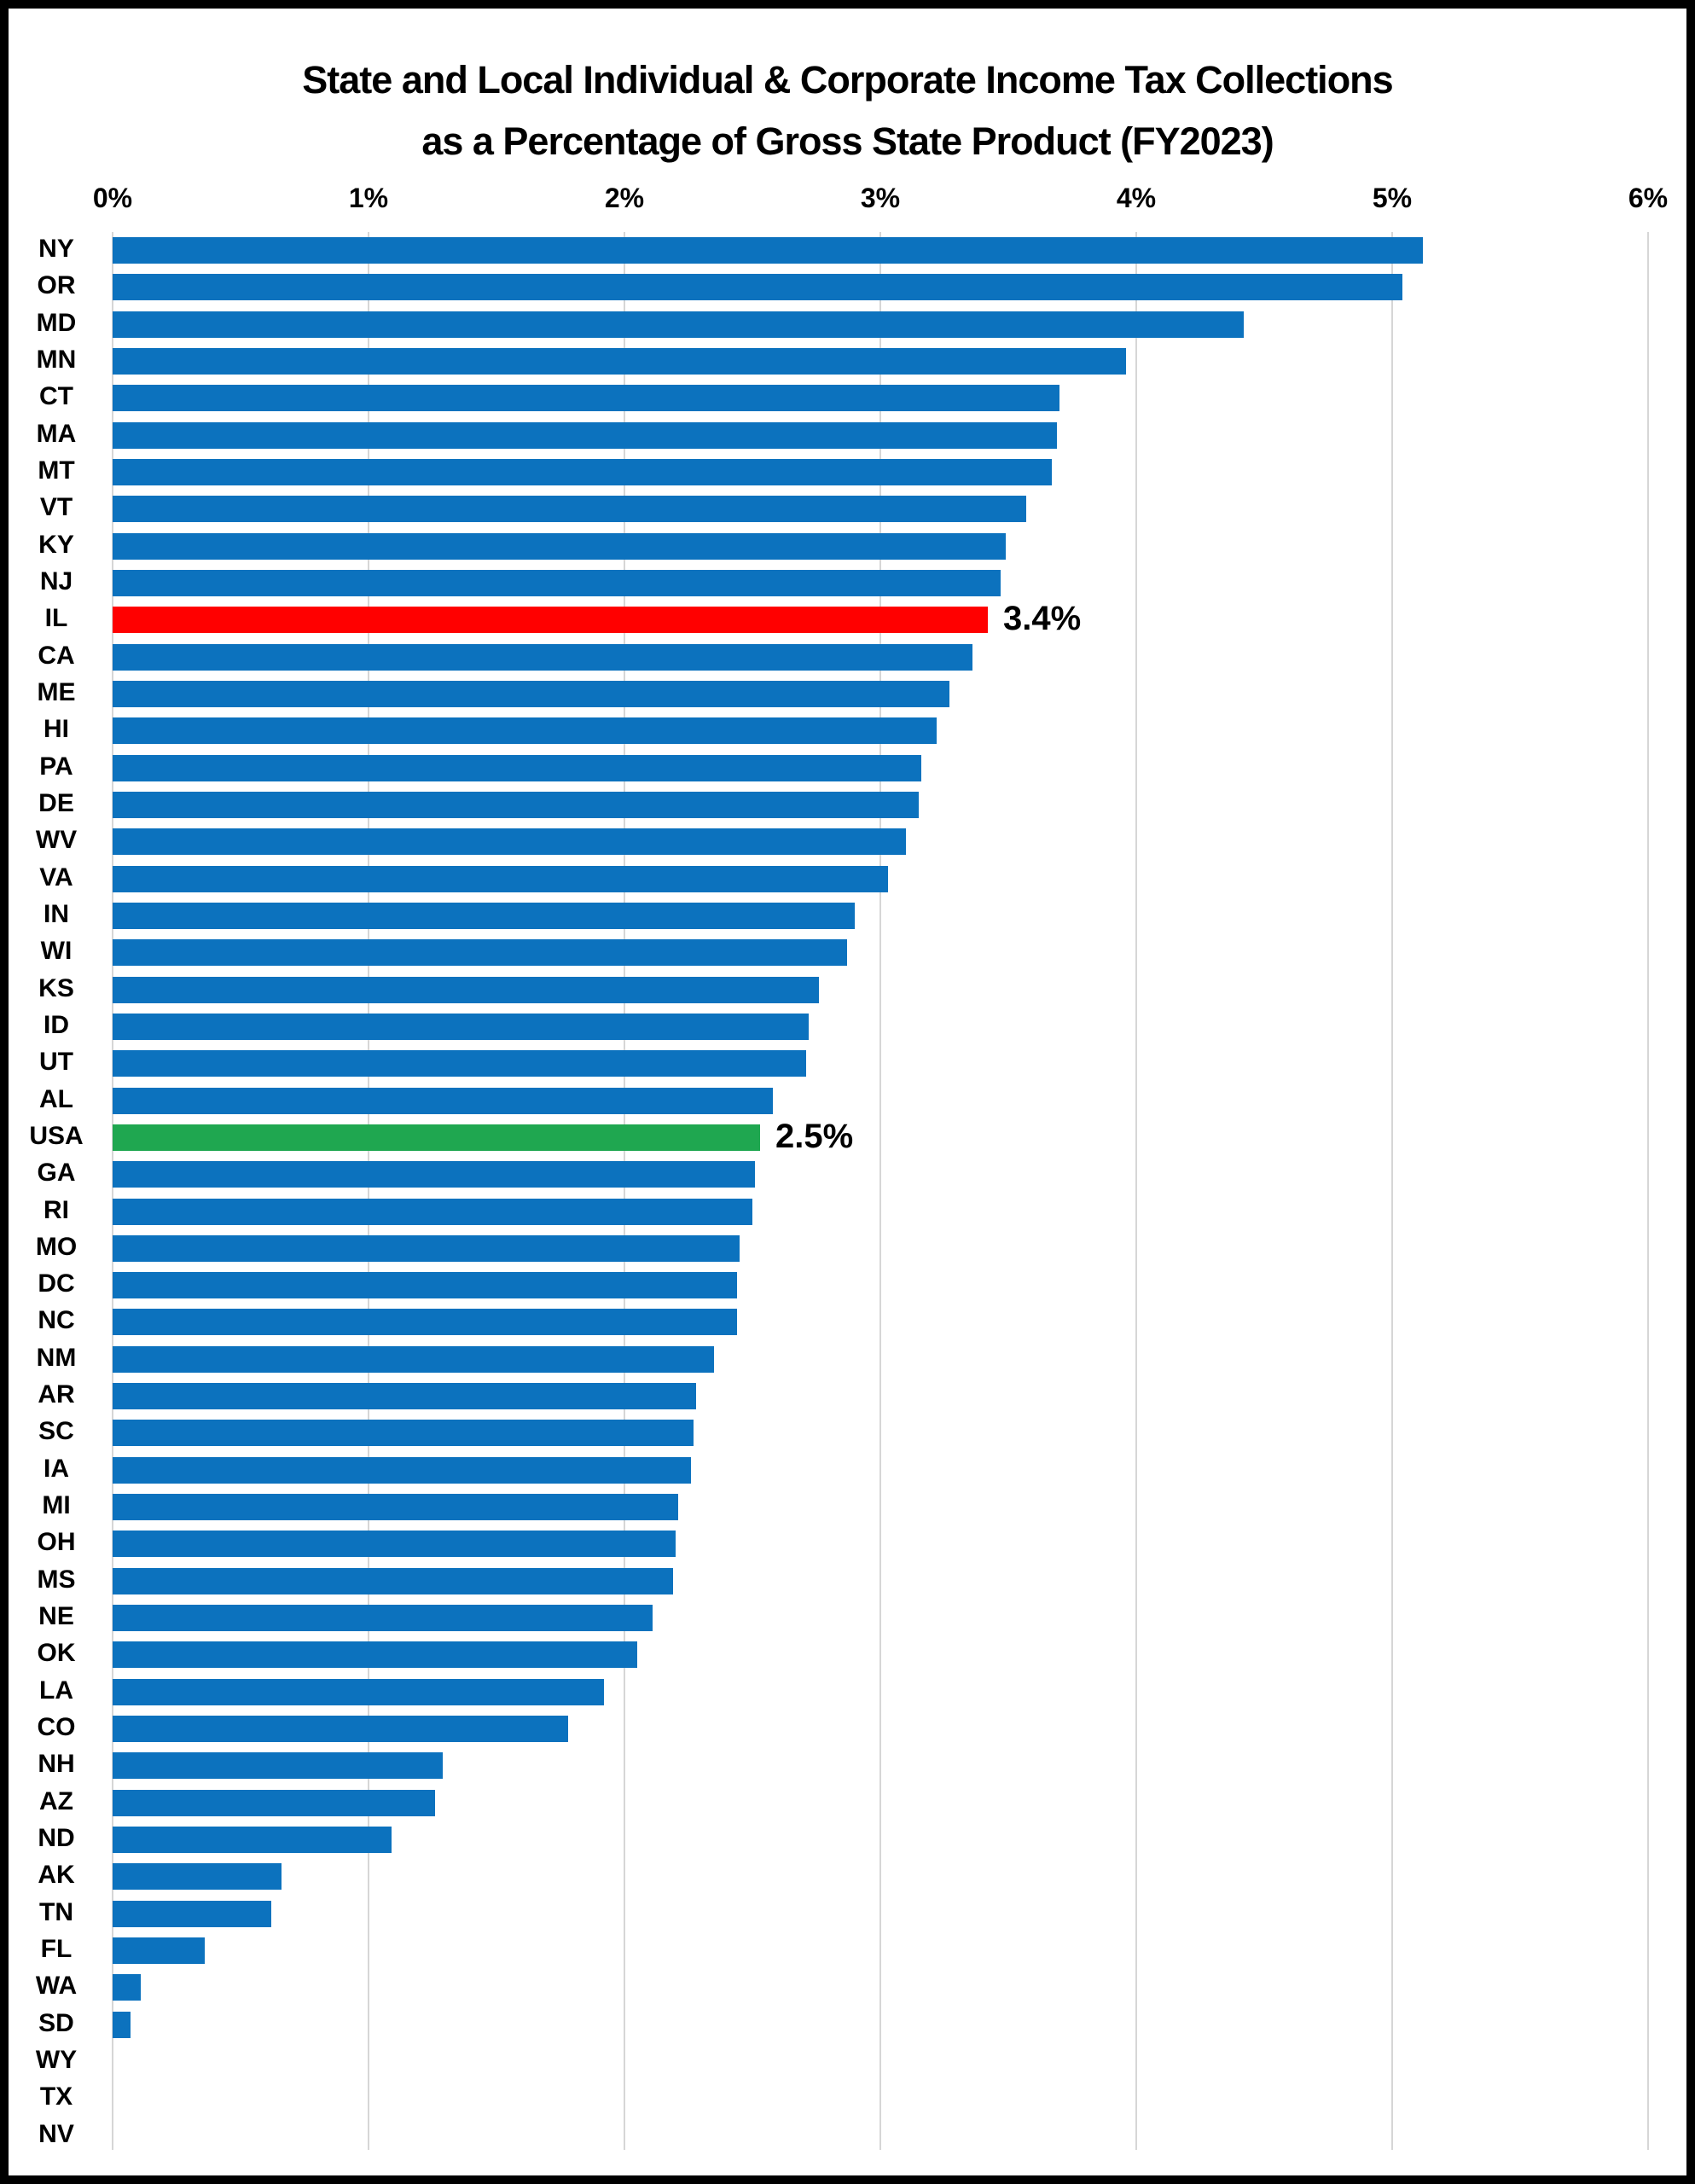  Describe the element at coordinates (57, 433) in the screenshot. I see `category-label-MA: MA` at that location.